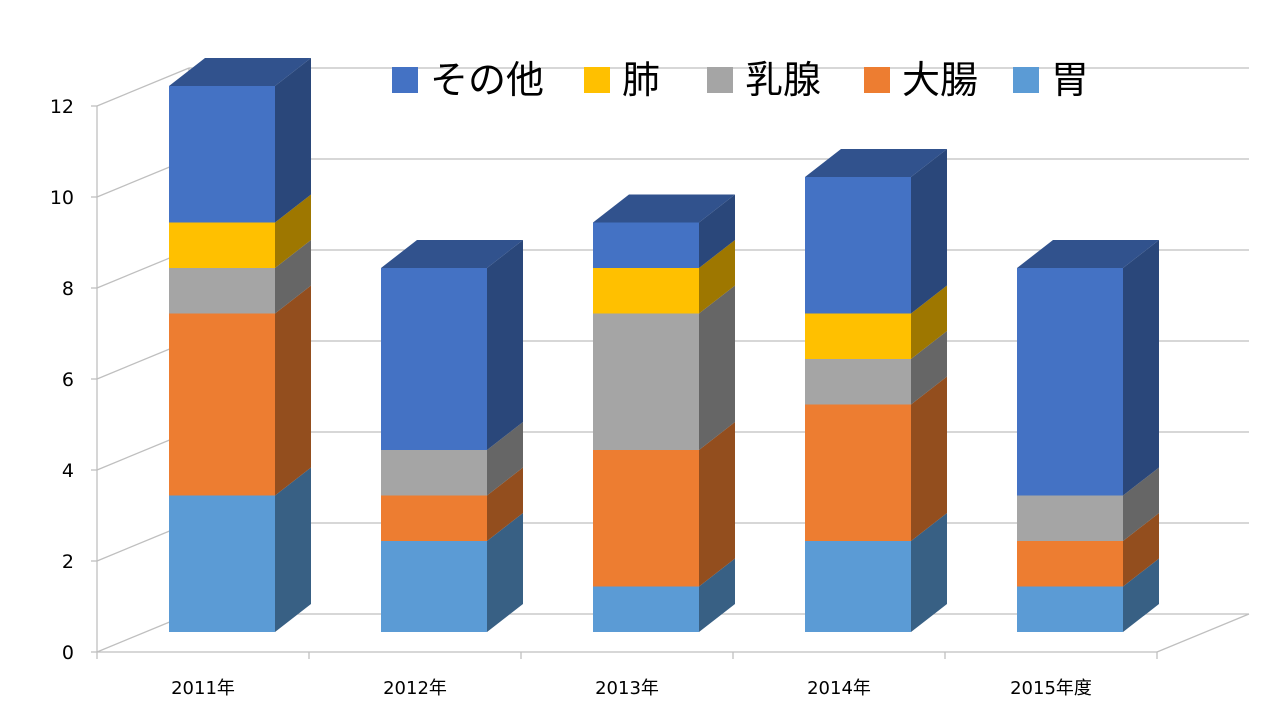  Describe the element at coordinates (68, 562) in the screenshot. I see `y-tick-label: 2` at that location.